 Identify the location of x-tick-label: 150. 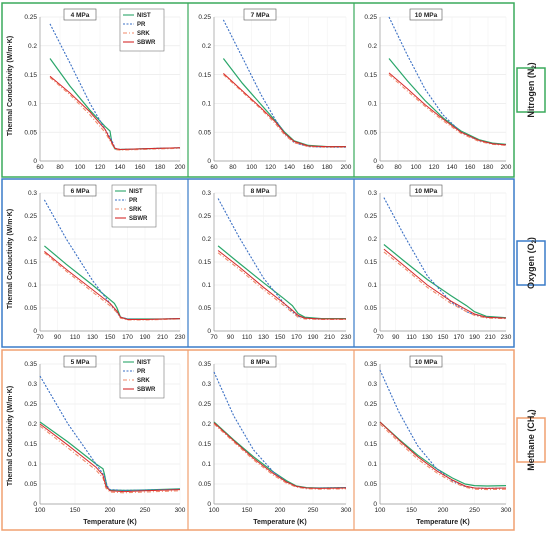
(280, 337).